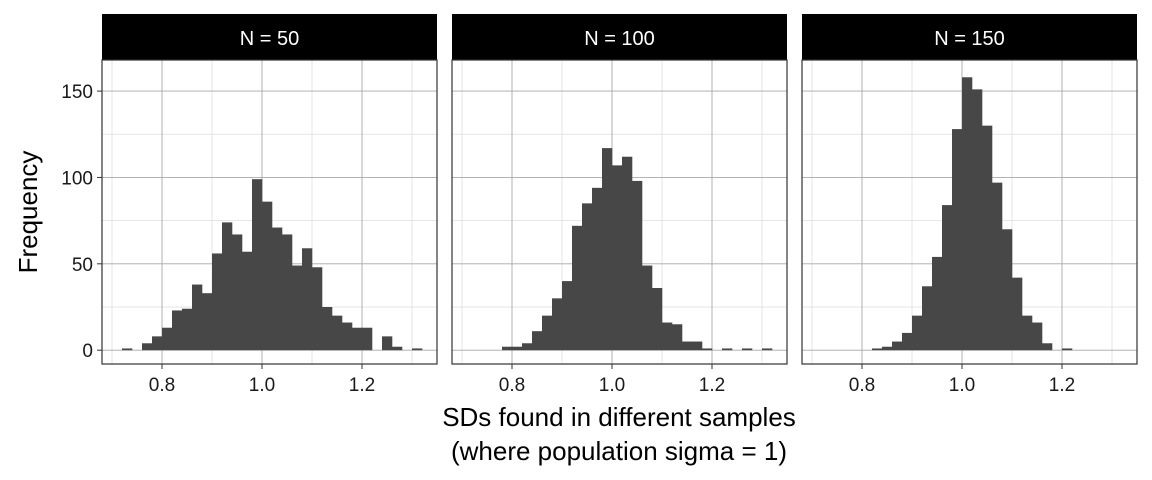 The image size is (1152, 480). I want to click on y-axis-title: Frequency, so click(28, 212).